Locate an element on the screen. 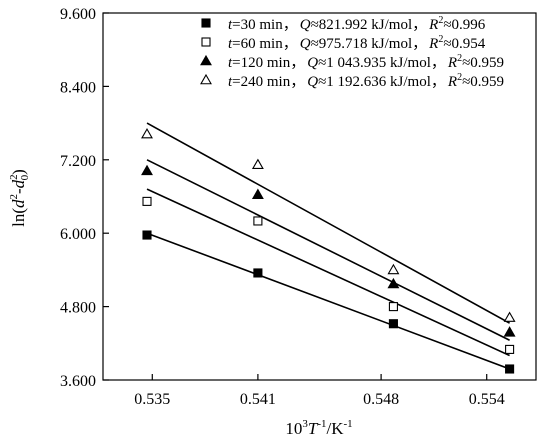  y-tick-label-4: 8.400 is located at coordinates (78, 87).